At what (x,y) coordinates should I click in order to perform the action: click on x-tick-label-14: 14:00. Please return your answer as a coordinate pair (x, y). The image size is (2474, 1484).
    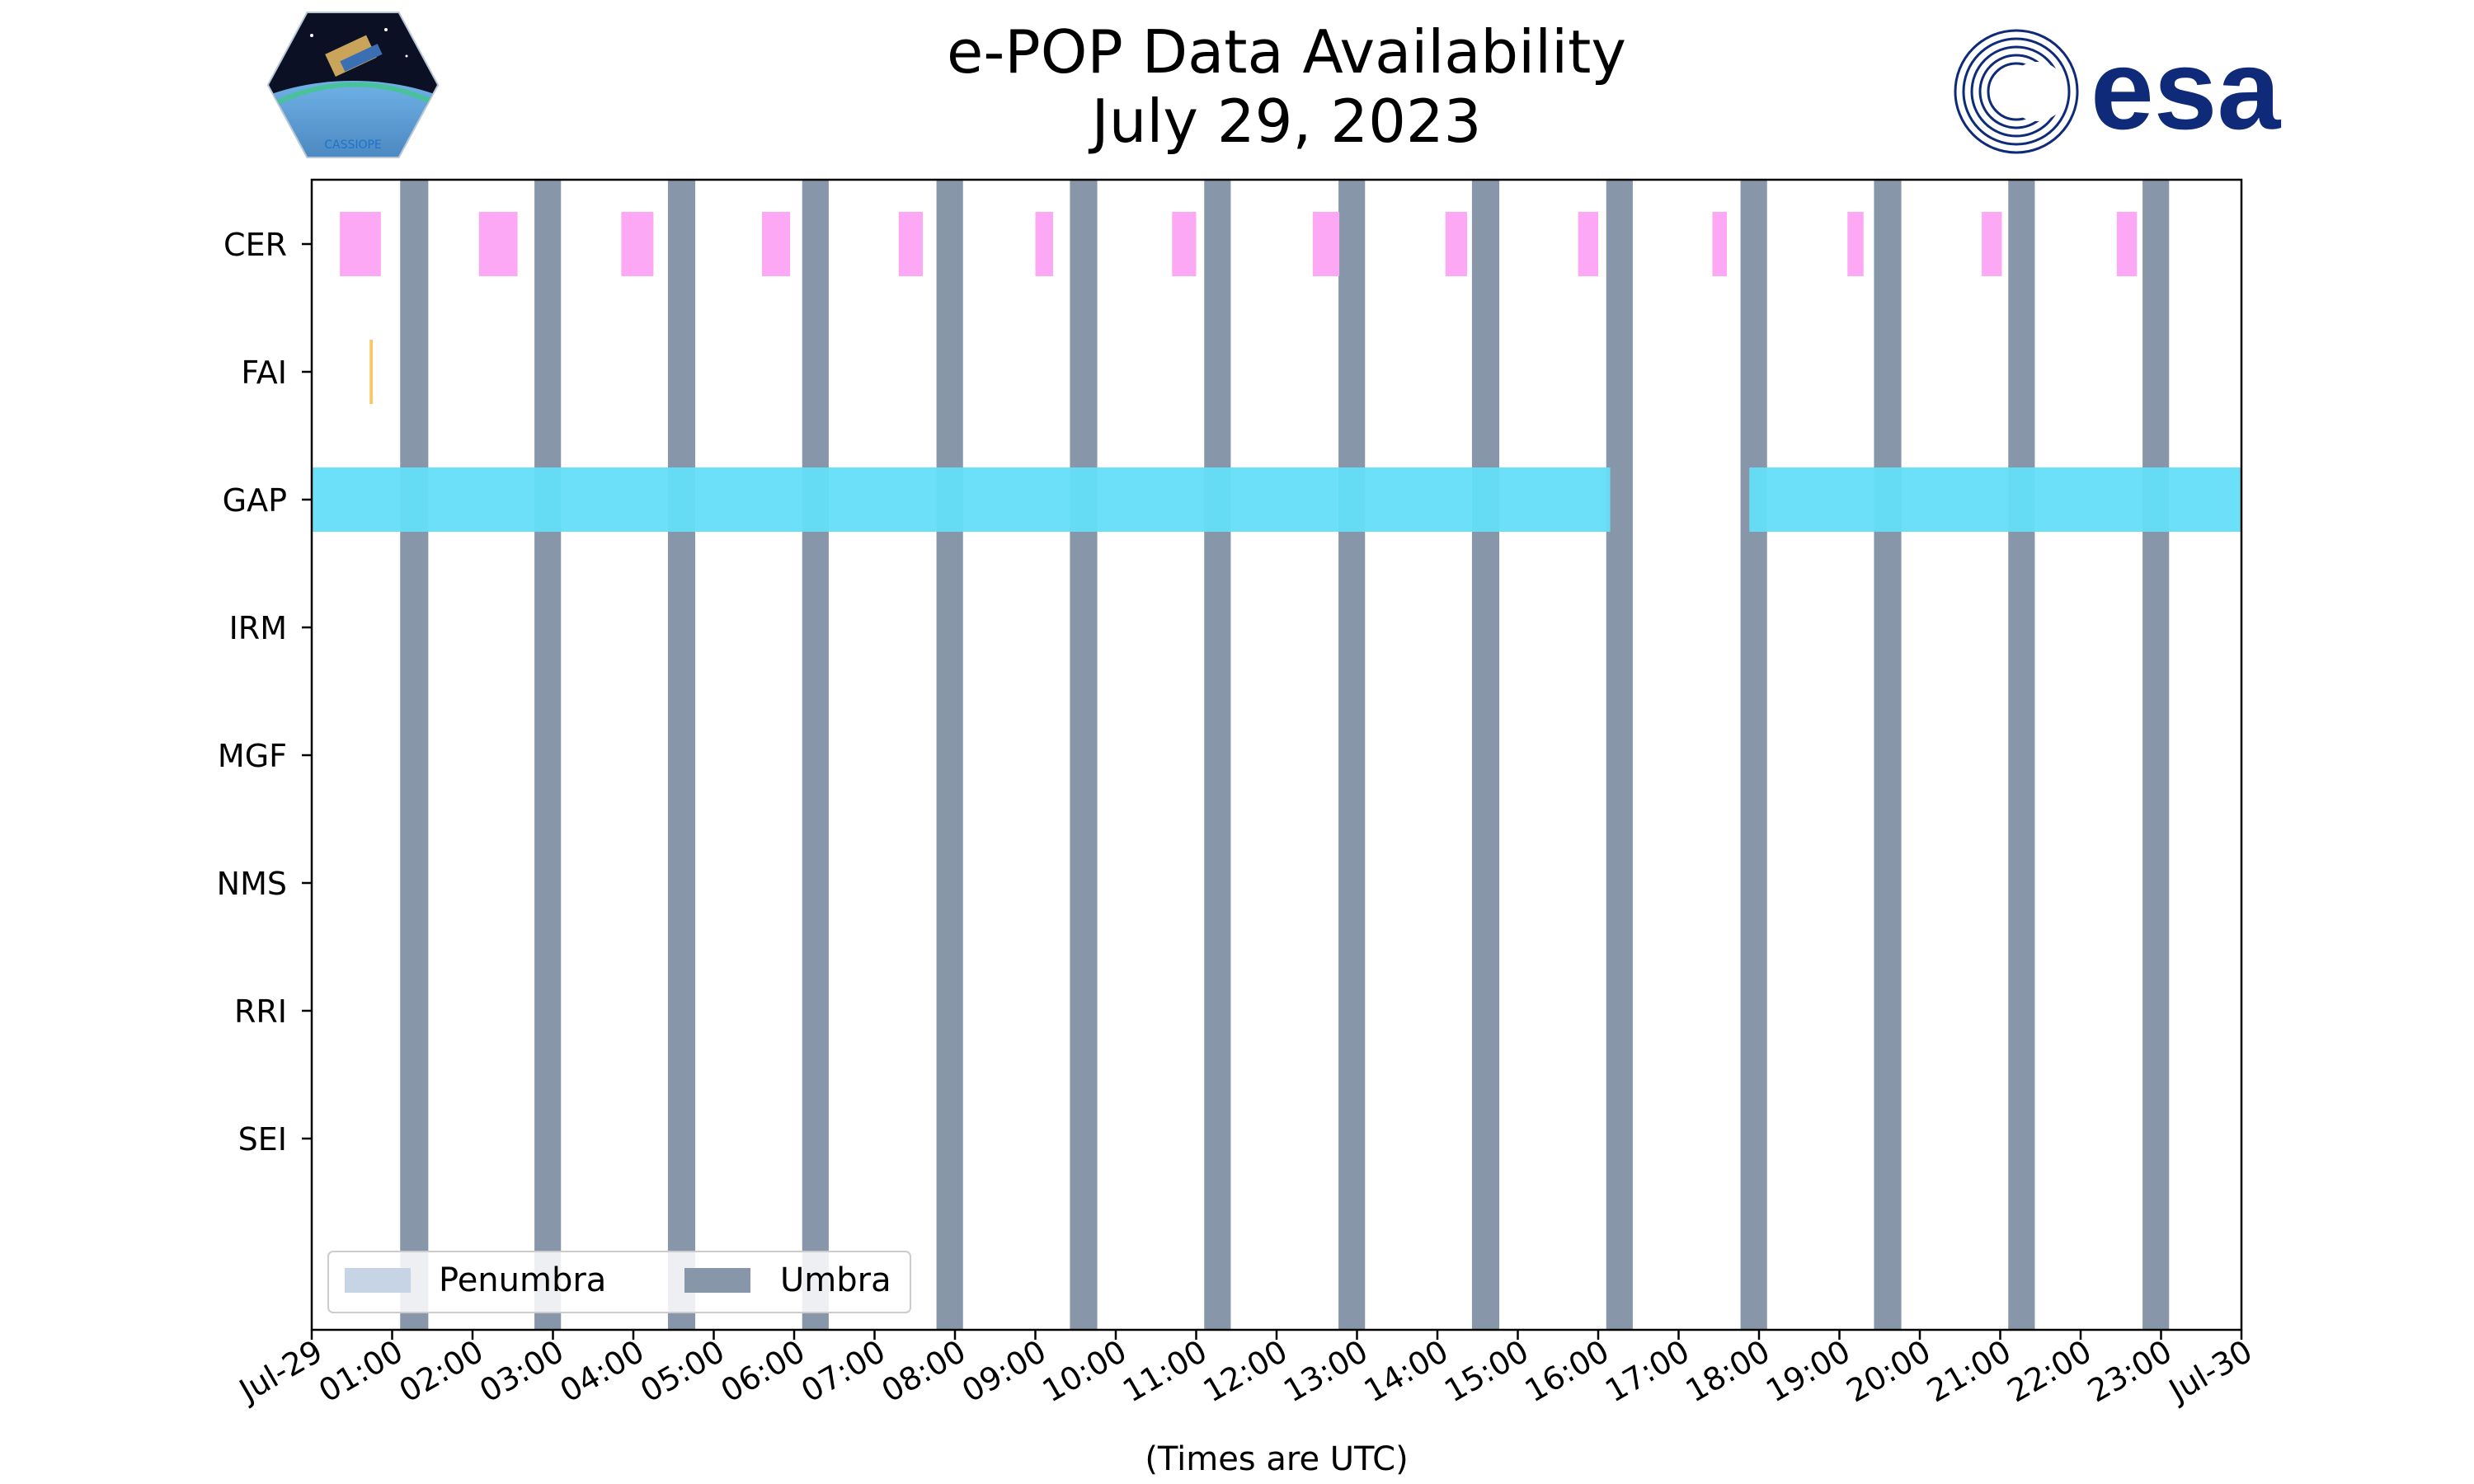
    Looking at the image, I should click on (1406, 1371).